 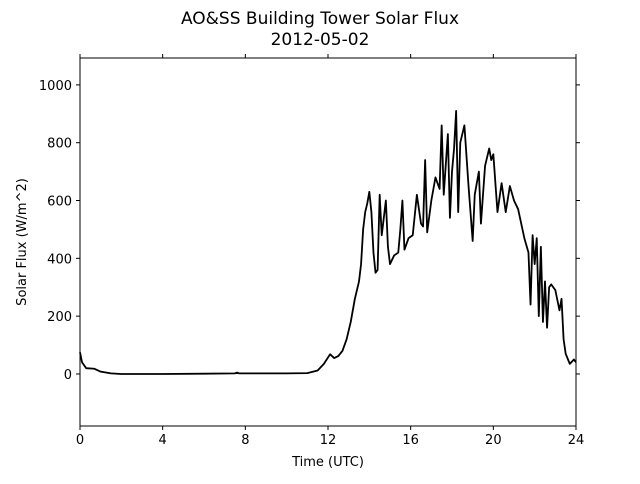 I want to click on y-tick-label: 600, so click(x=59, y=202).